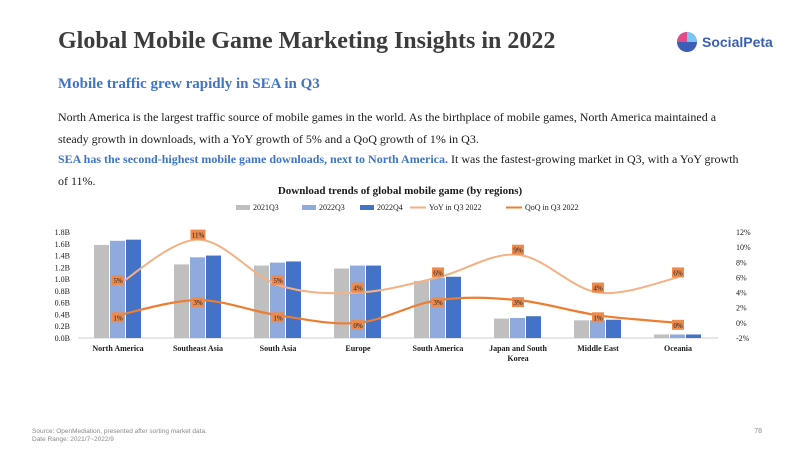  Describe the element at coordinates (737, 42) in the screenshot. I see `logo-text: SocialPeta` at that location.